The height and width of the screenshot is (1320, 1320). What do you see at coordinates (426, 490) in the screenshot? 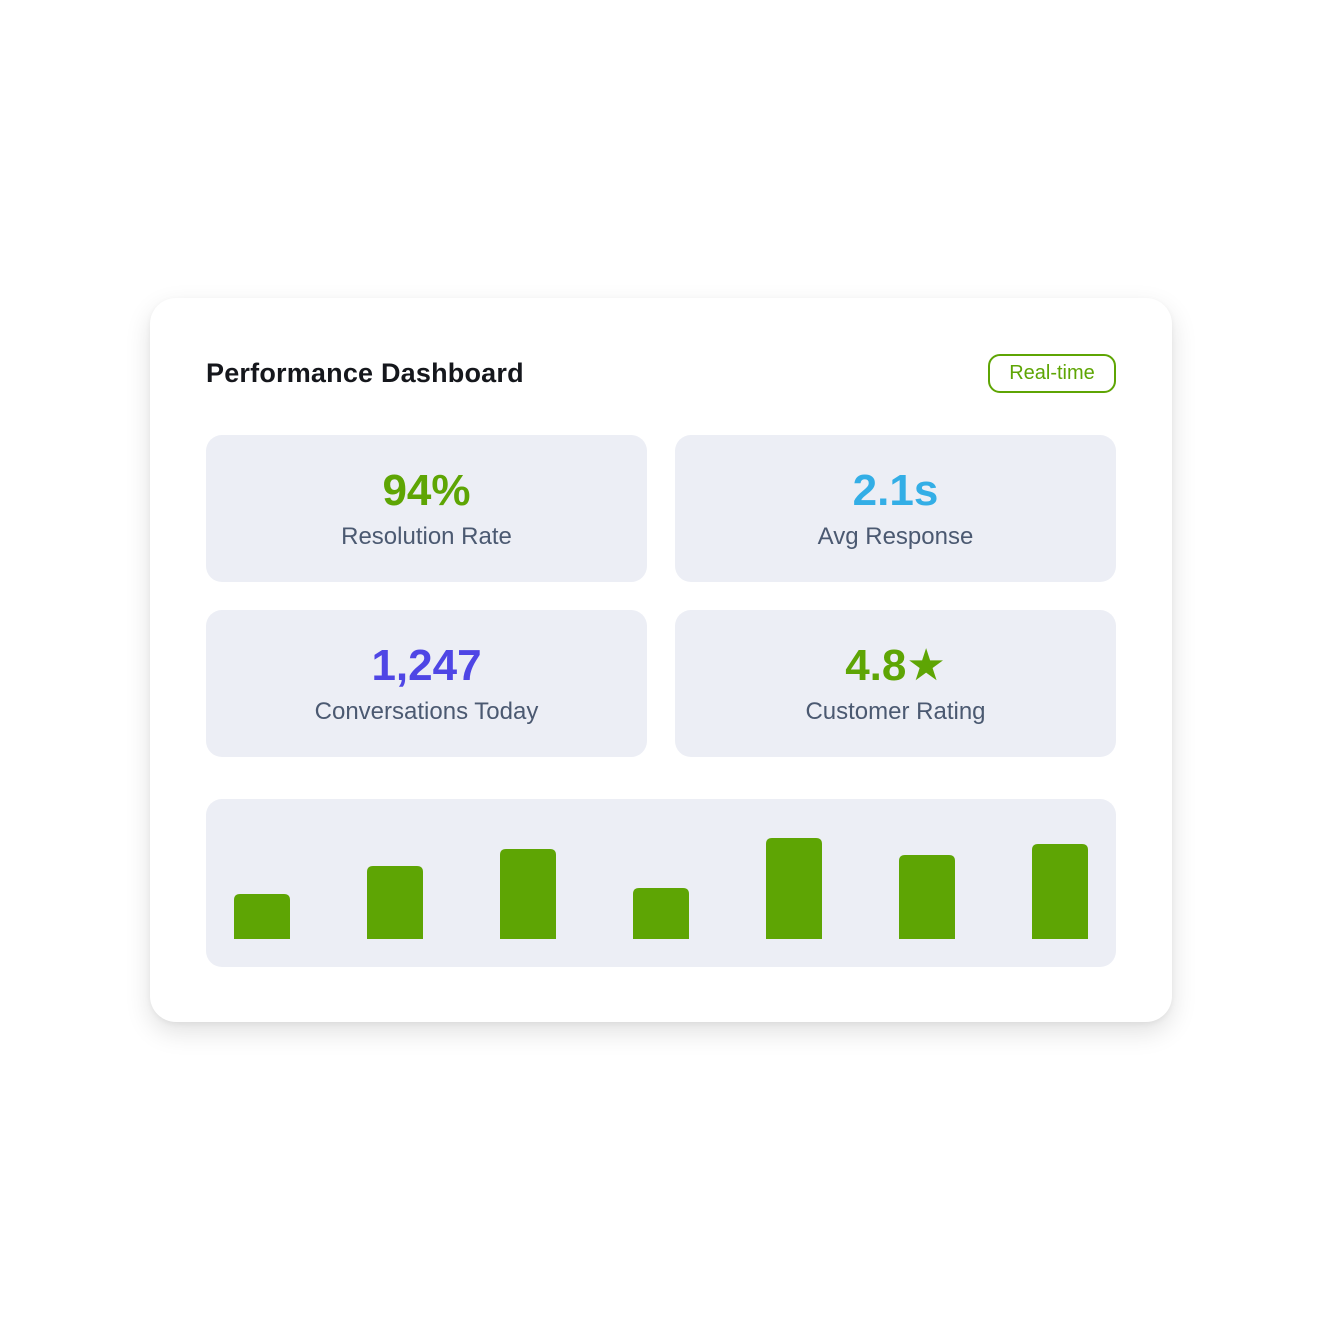
I see `metric-value: 94%` at bounding box center [426, 490].